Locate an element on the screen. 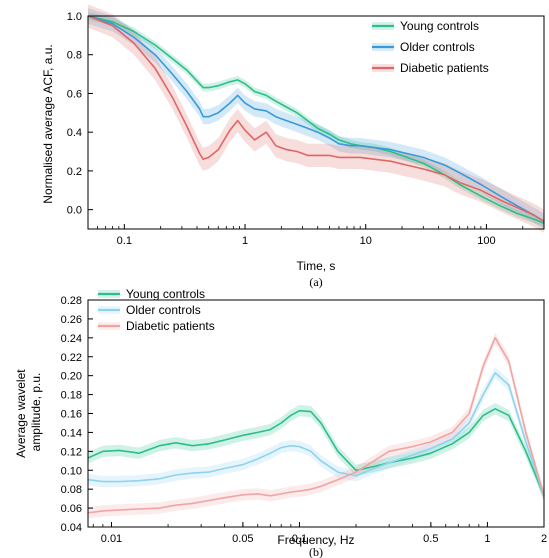  panel-b-legend-label-1: Older controls is located at coordinates (163, 310).